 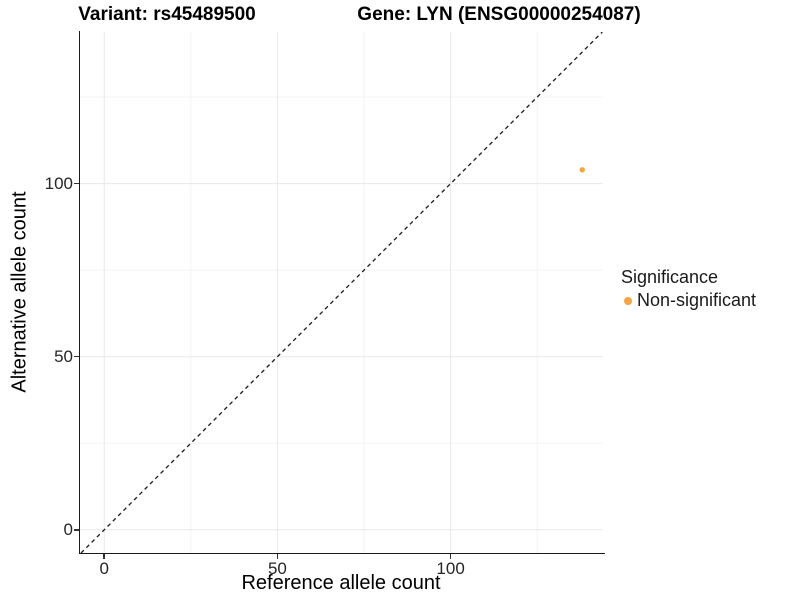 I want to click on legend-point-icon, so click(x=628, y=300).